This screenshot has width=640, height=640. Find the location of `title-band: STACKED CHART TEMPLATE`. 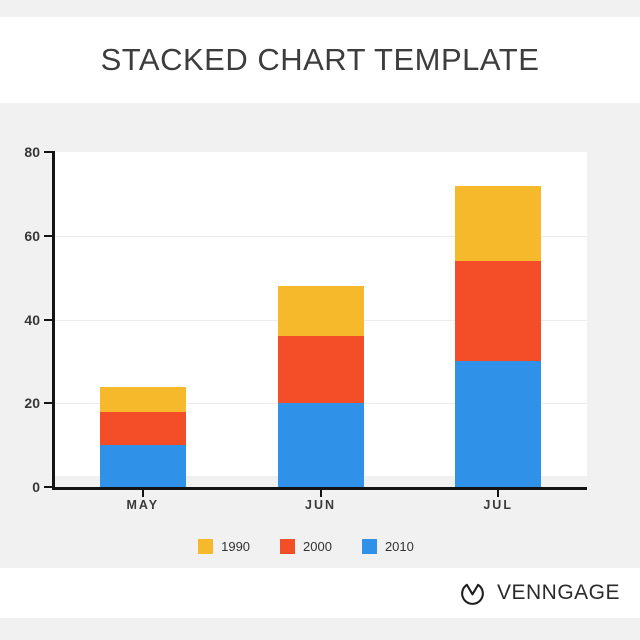

title-band: STACKED CHART TEMPLATE is located at coordinates (320, 60).